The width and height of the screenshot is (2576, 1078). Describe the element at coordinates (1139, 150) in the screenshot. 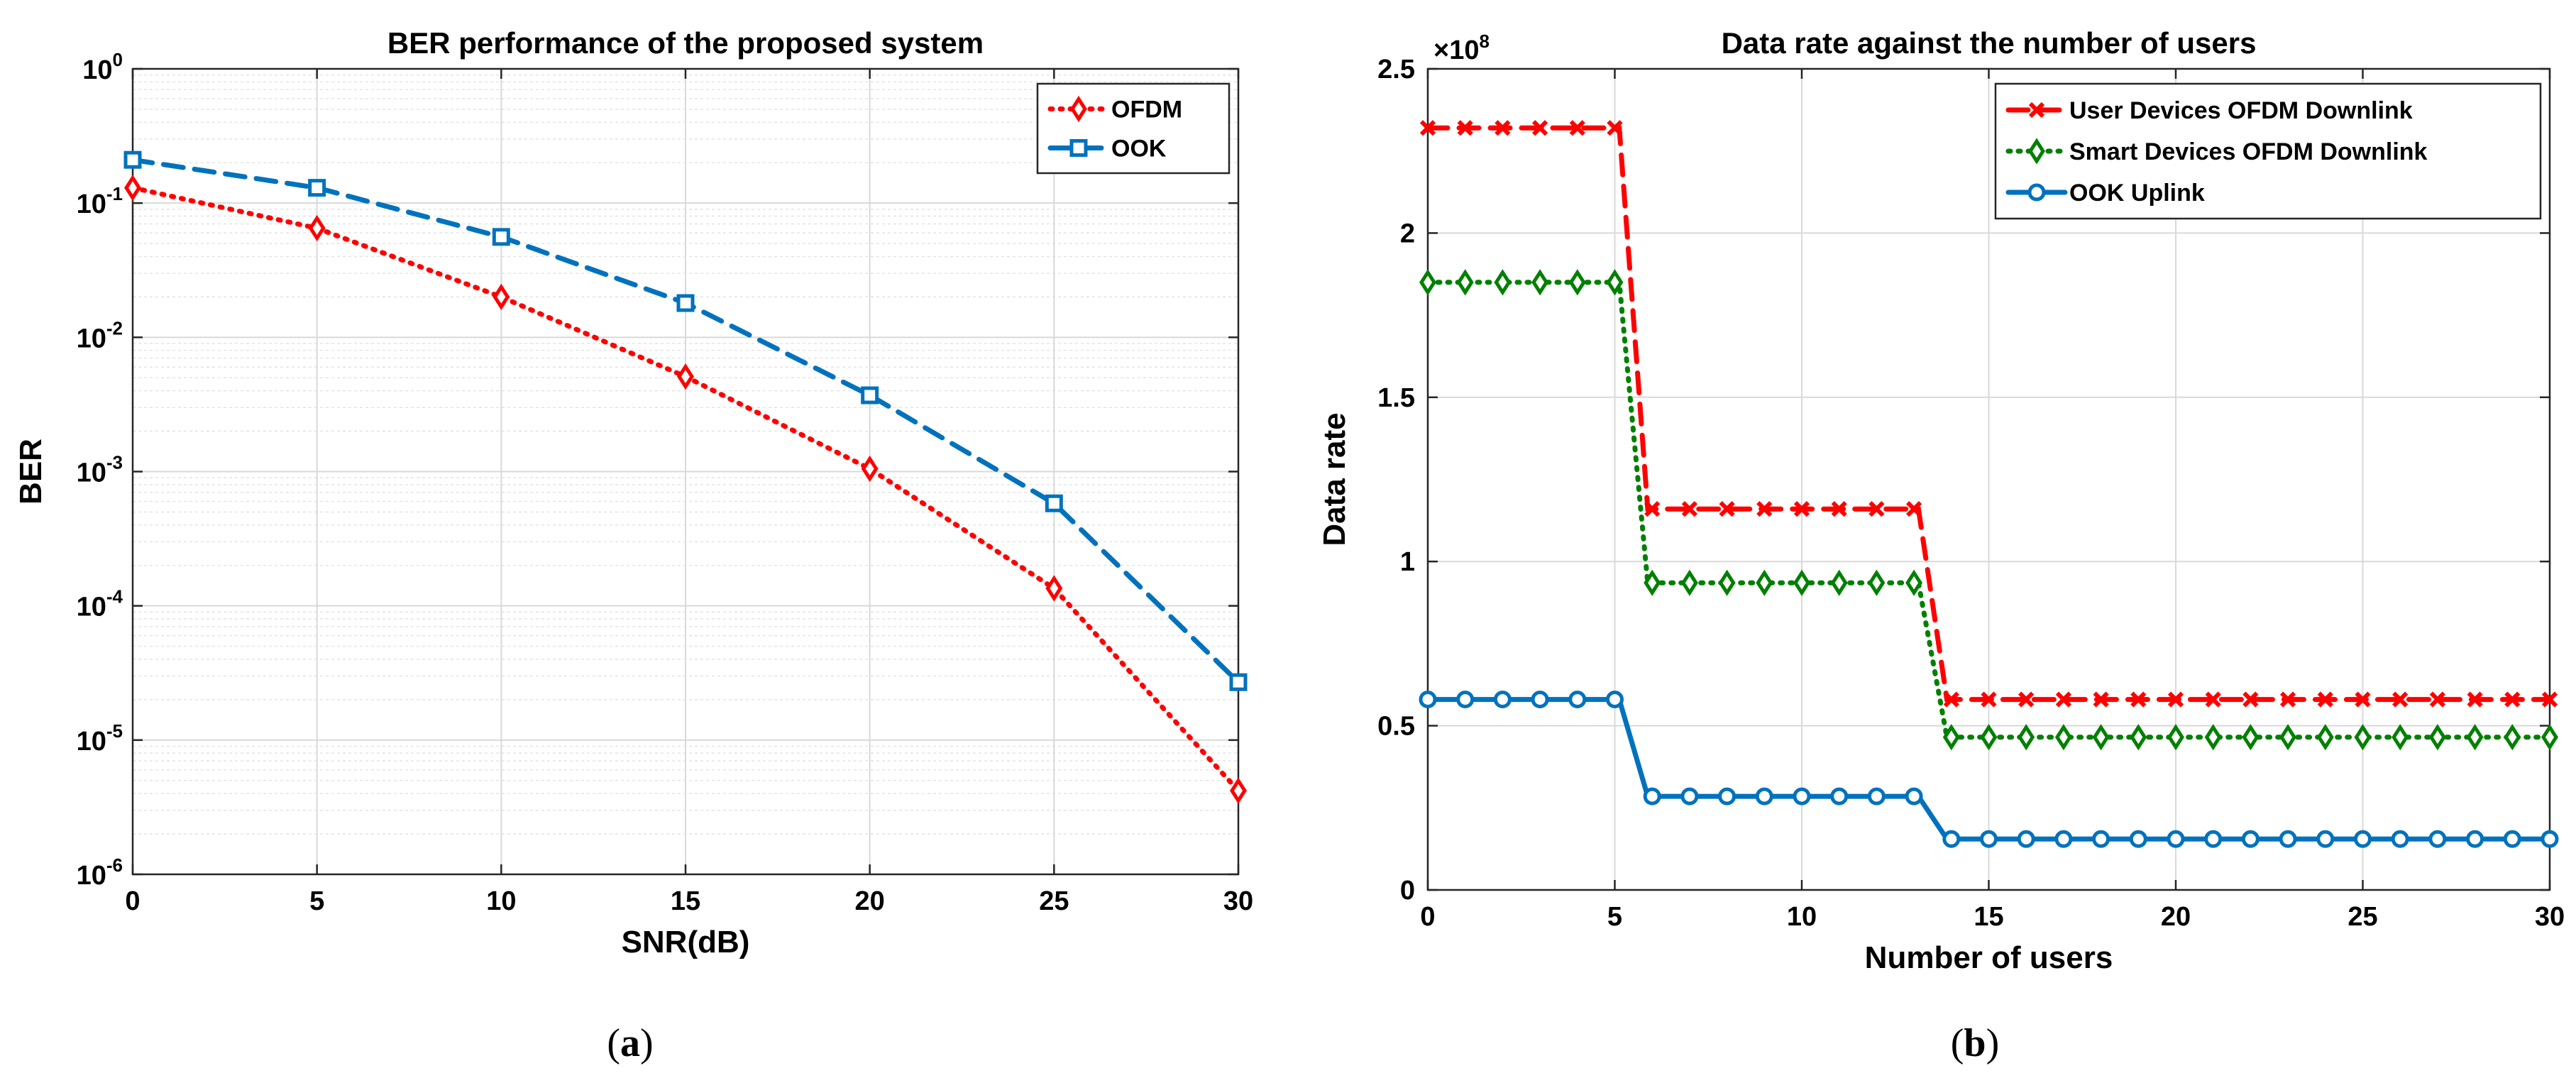

I see `legend-label: OOK` at that location.